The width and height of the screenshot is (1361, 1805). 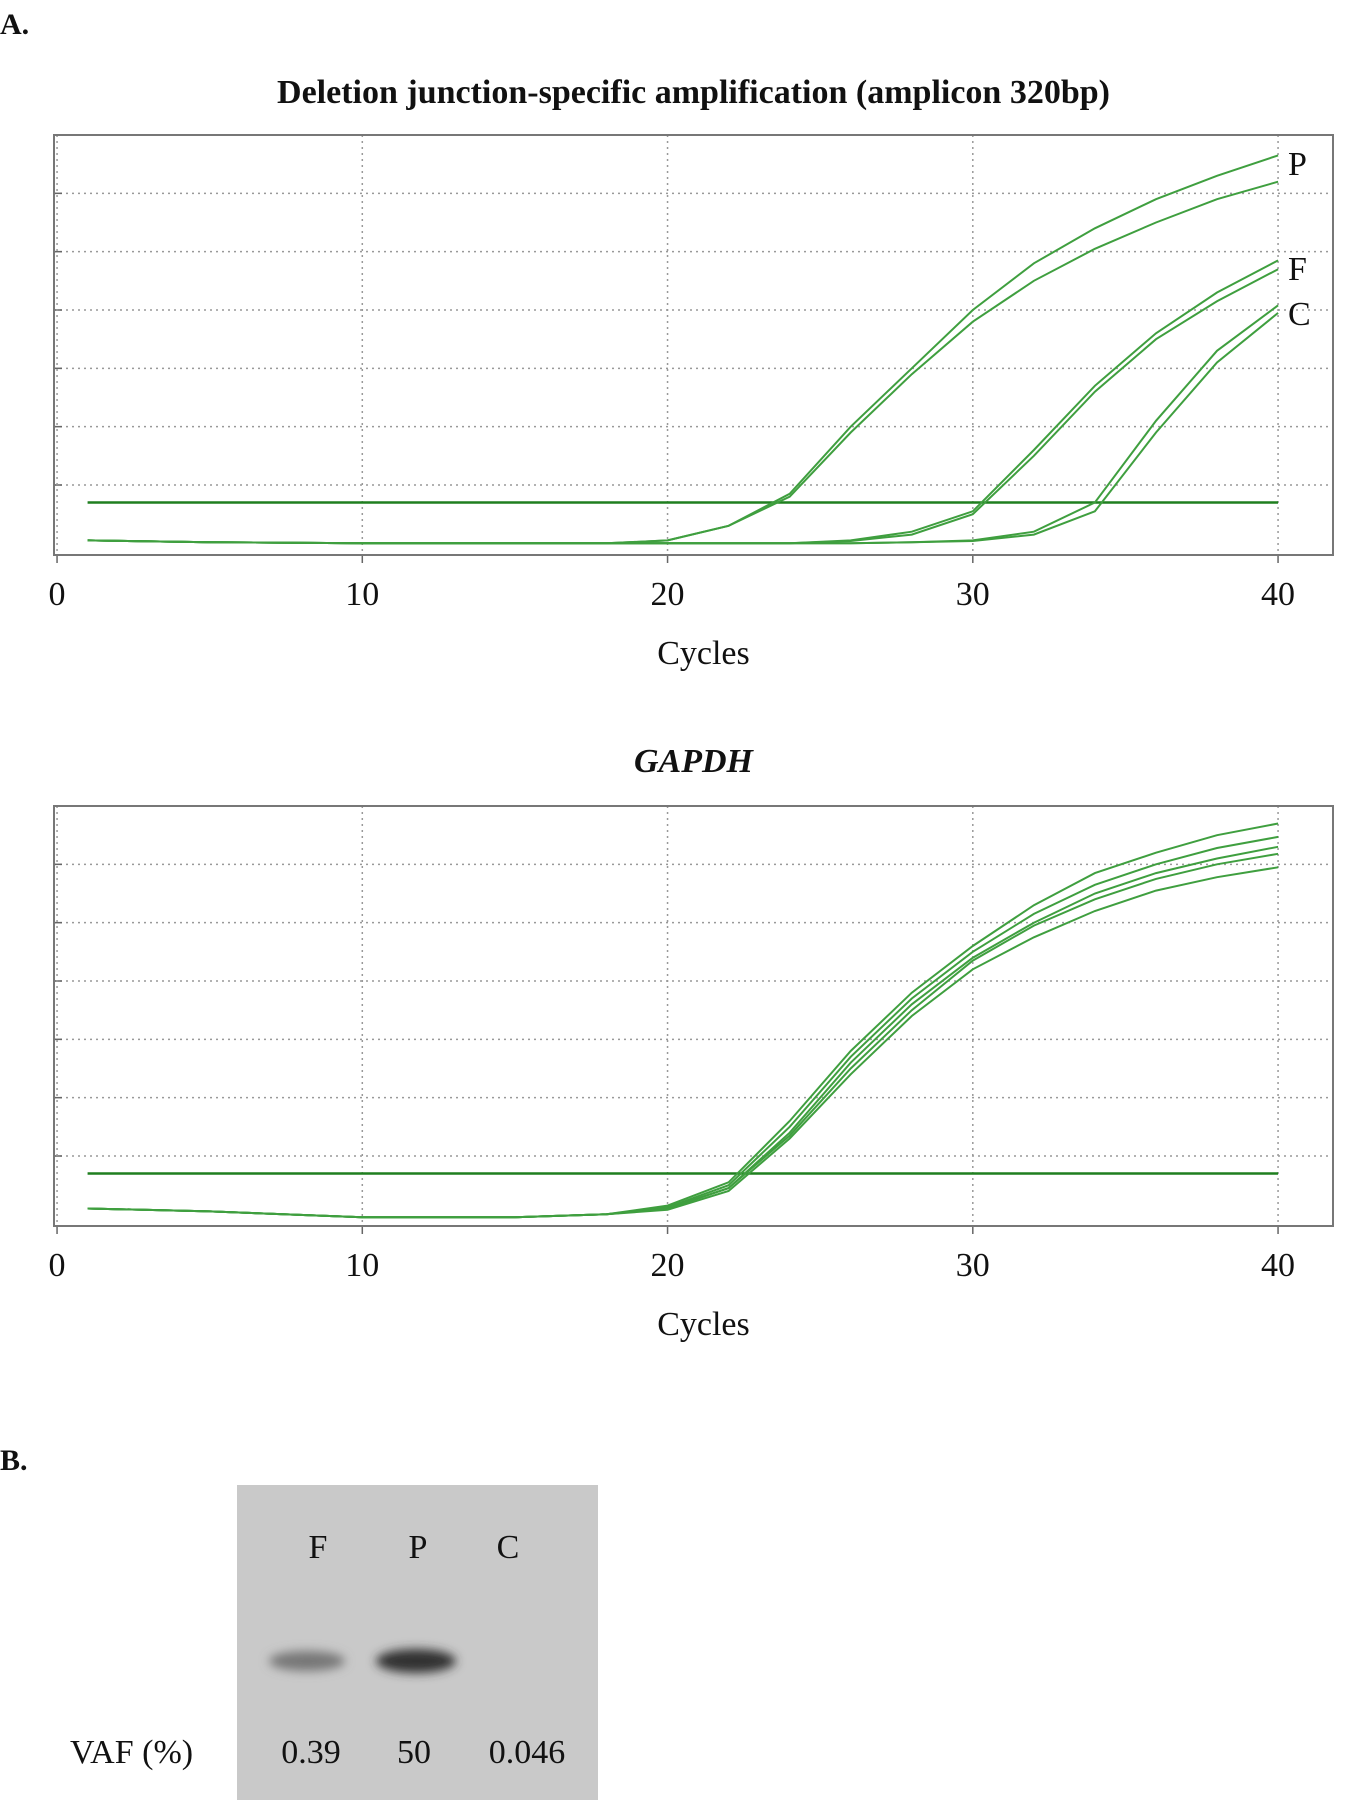 I want to click on lane-label: P, so click(x=418, y=1547).